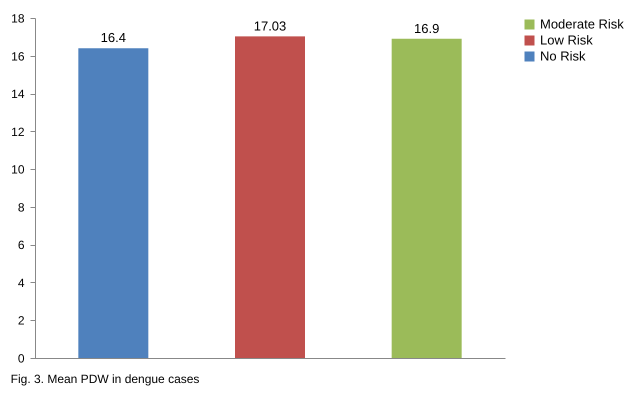 The width and height of the screenshot is (626, 411). What do you see at coordinates (582, 24) in the screenshot?
I see `legend-label: Moderate Risk` at bounding box center [582, 24].